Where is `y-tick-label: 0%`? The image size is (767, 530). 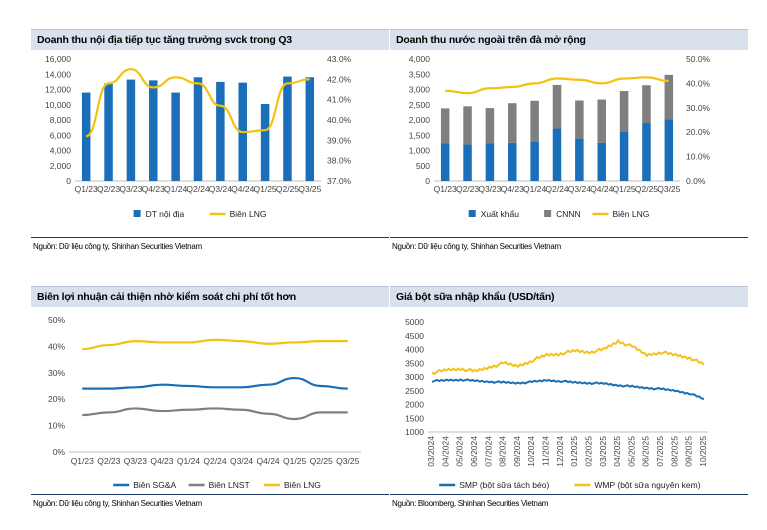
y-tick-label: 0% is located at coordinates (59, 452).